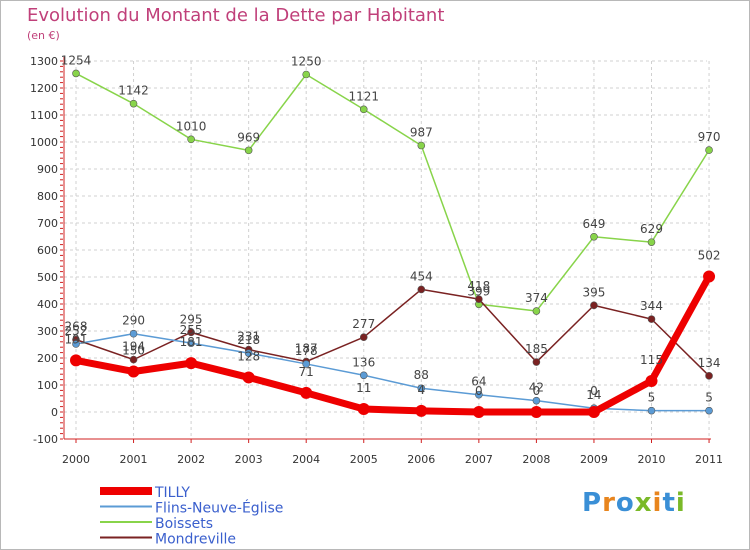  I want to click on chart-subtitle: (en €), so click(43, 35).